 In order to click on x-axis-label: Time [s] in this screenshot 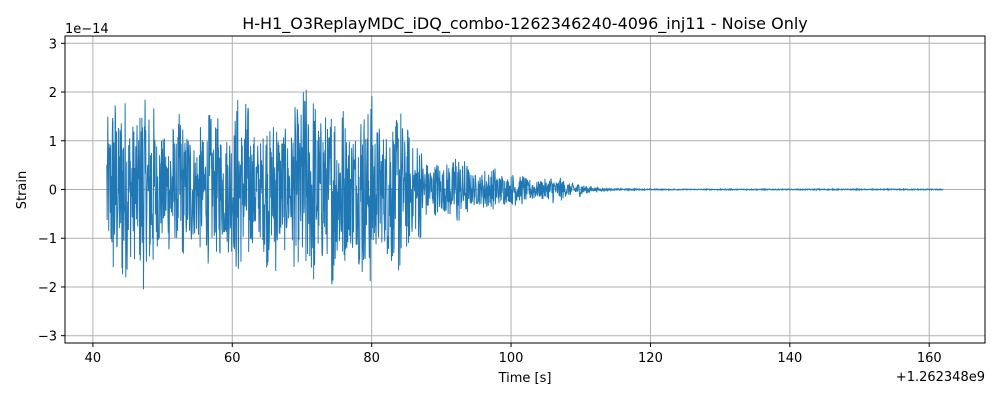, I will do `click(525, 378)`.